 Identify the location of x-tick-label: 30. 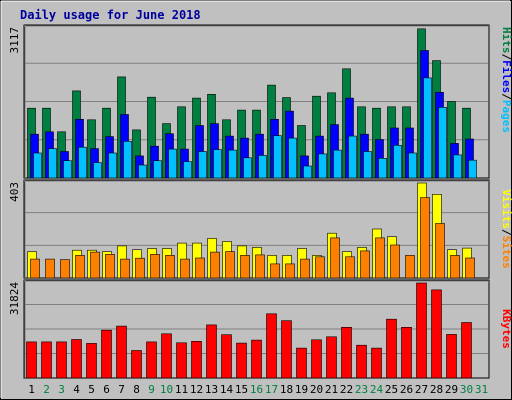
(466, 389).